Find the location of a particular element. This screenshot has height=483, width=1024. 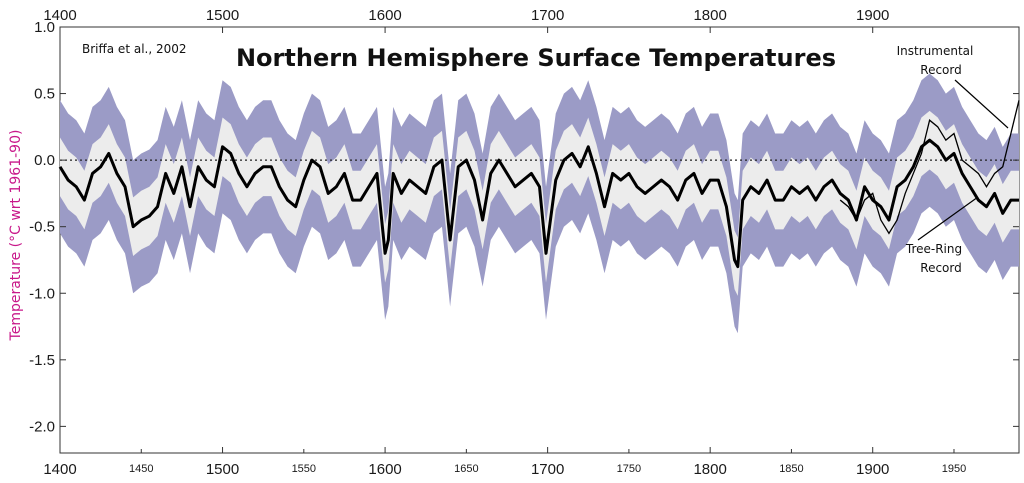

instrumental-annotation-line2: Record is located at coordinates (940, 70).